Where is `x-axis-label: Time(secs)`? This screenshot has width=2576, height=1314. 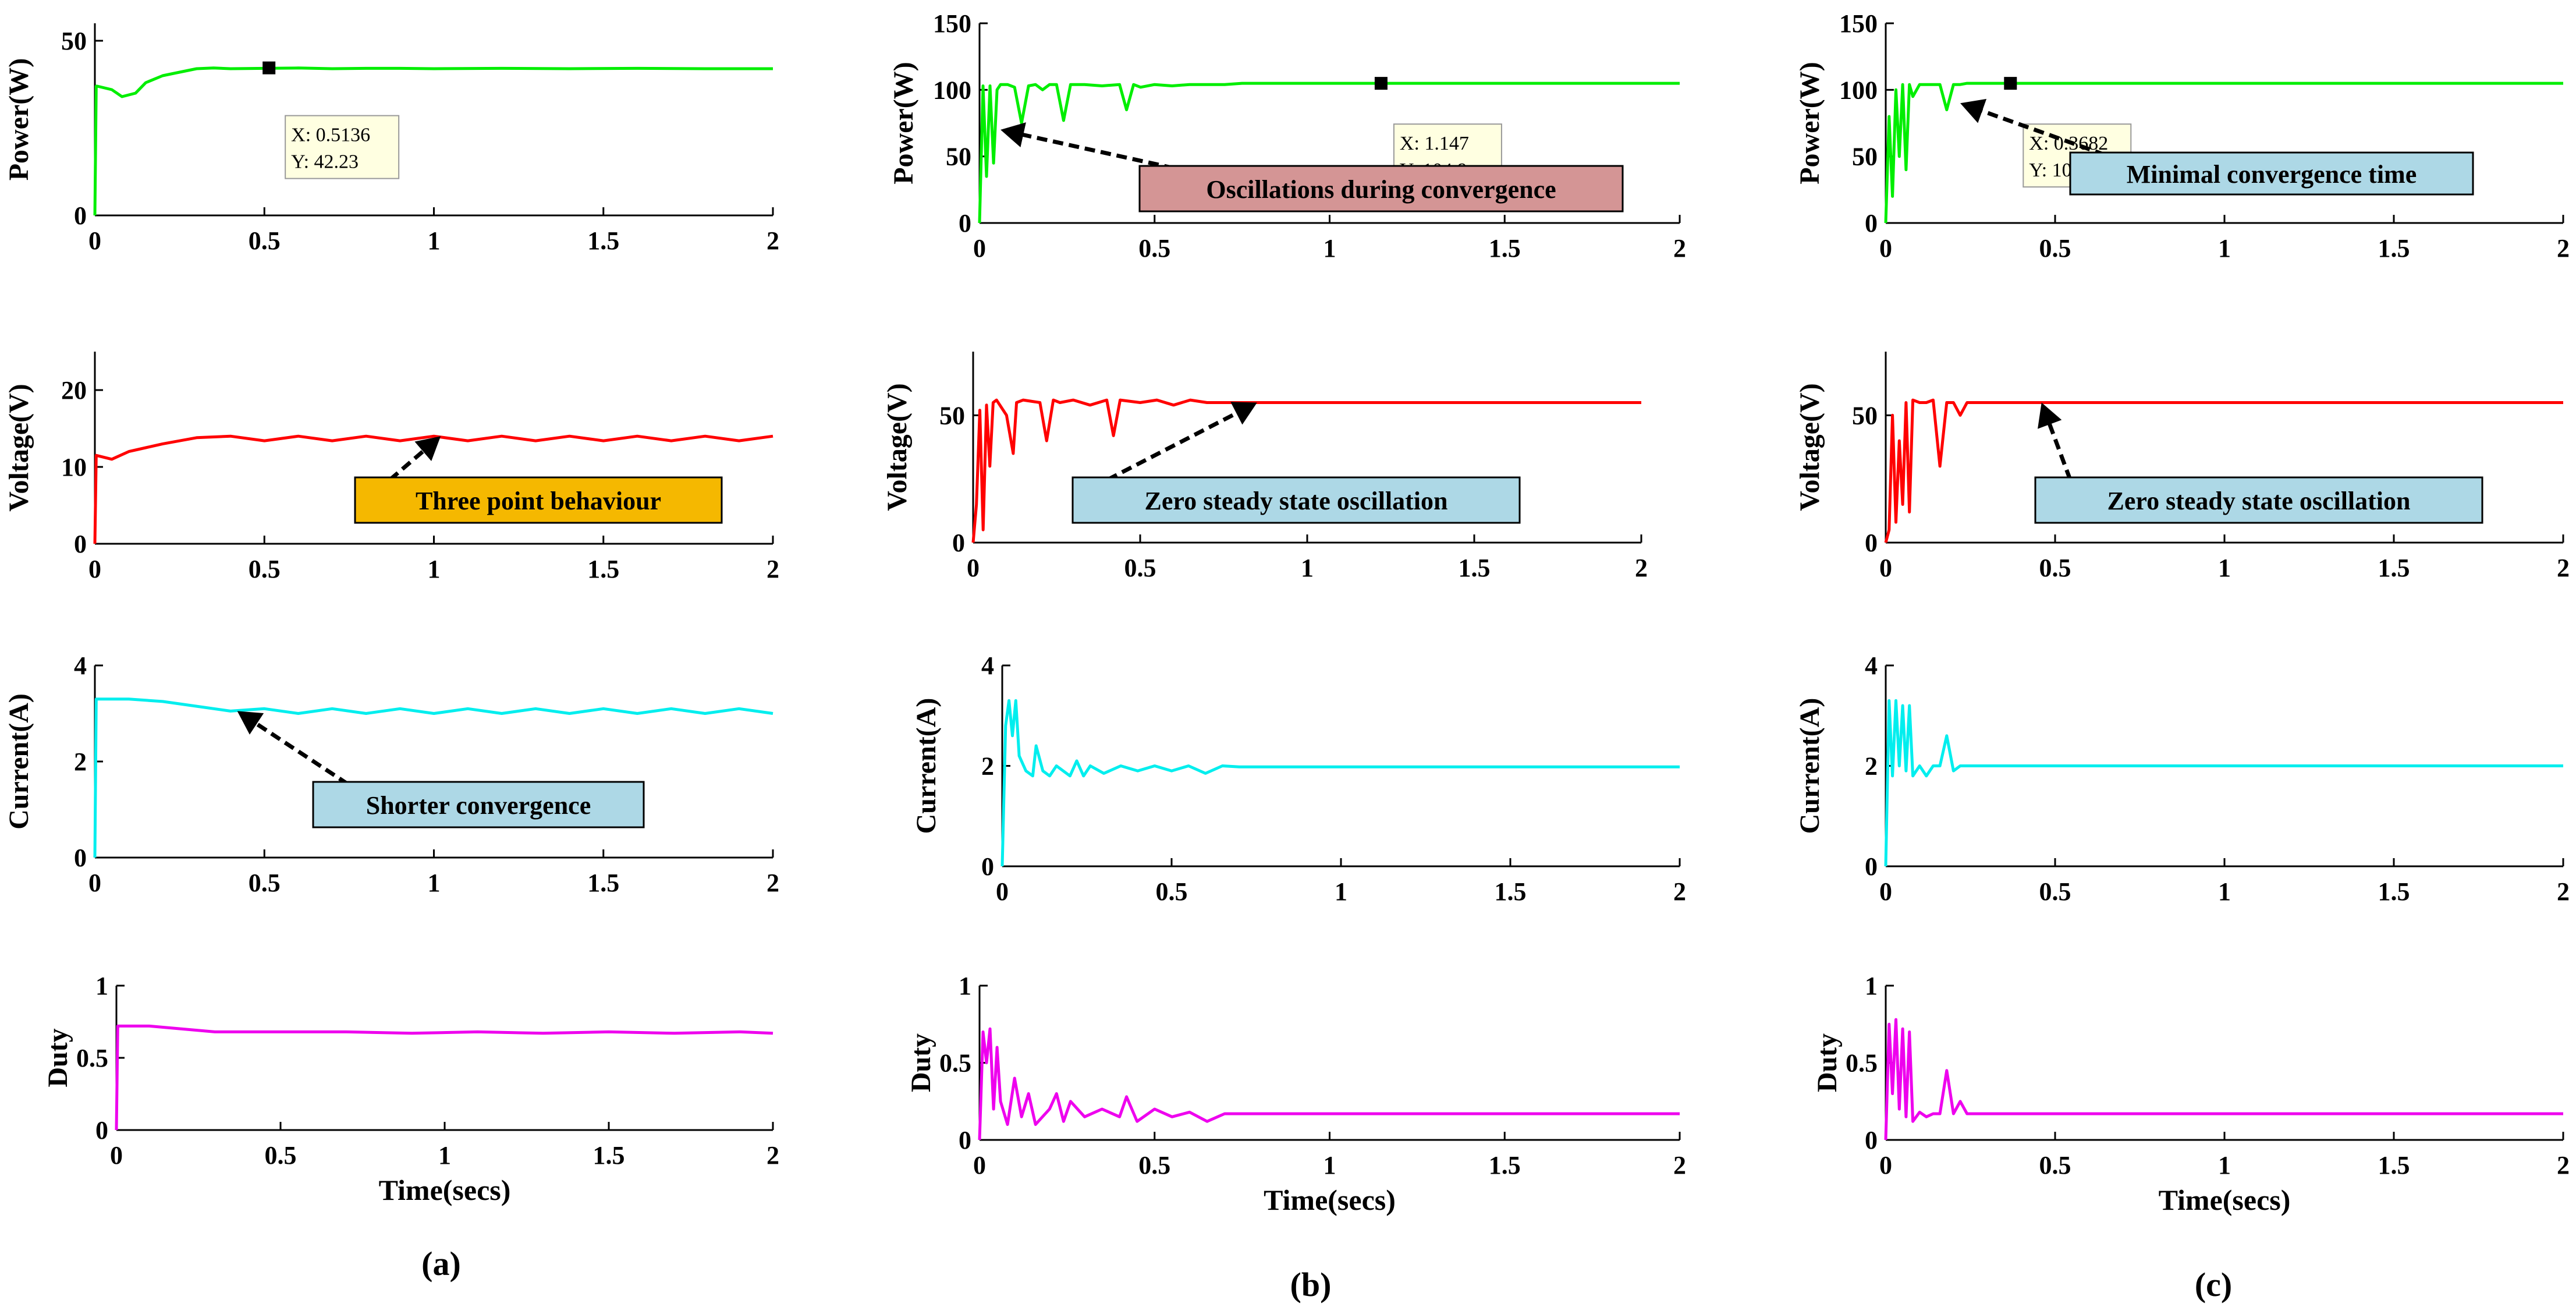
x-axis-label: Time(secs) is located at coordinates (1330, 1200).